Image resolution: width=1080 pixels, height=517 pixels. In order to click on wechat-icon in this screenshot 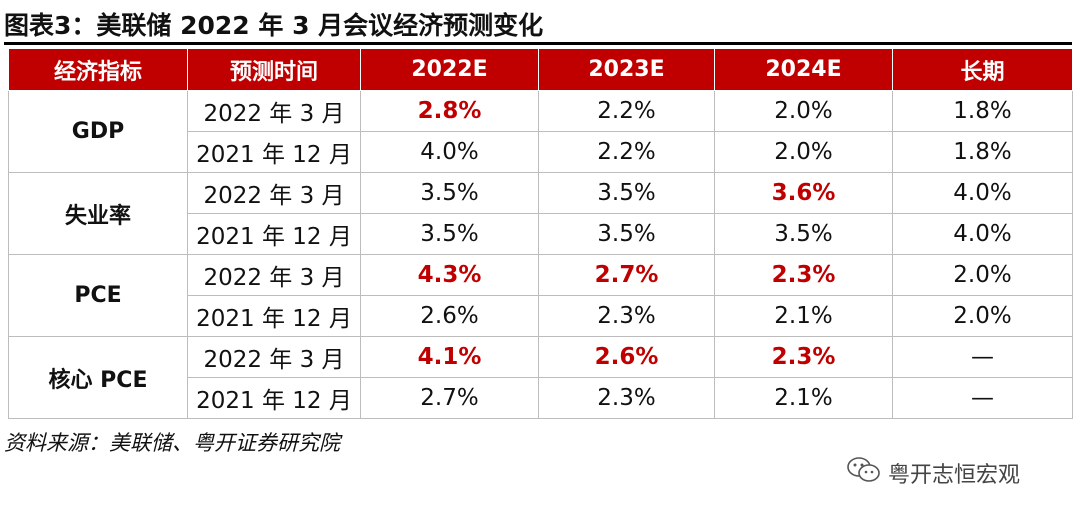, I will do `click(867, 473)`.